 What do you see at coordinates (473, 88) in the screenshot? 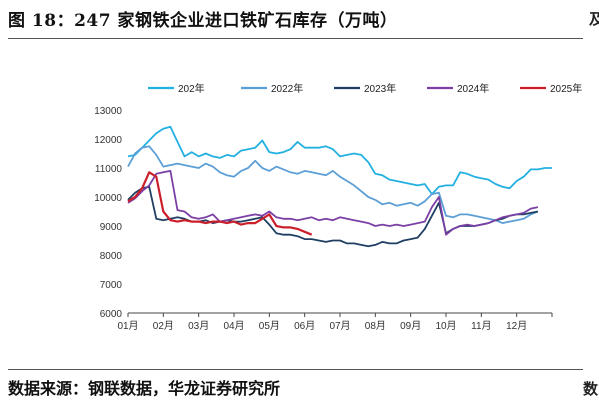
I see `legend-label: 2024年` at bounding box center [473, 88].